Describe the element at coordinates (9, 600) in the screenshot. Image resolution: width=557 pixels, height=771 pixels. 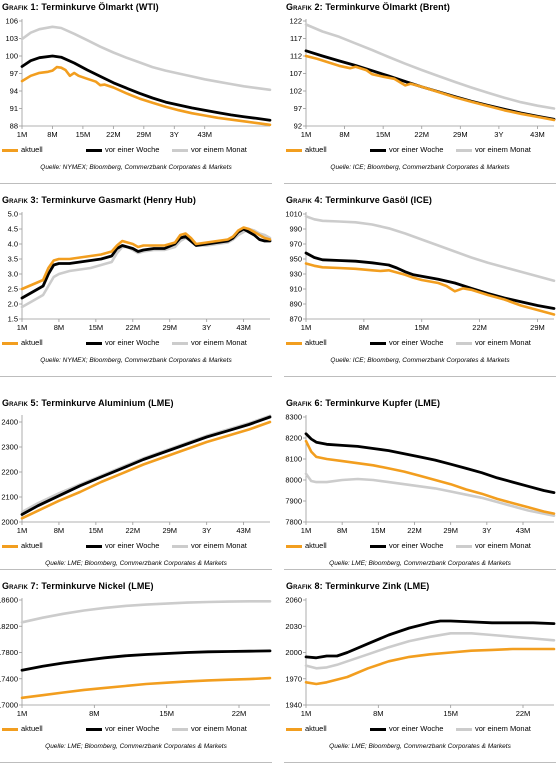
I see `y-tick-label: 18600` at that location.